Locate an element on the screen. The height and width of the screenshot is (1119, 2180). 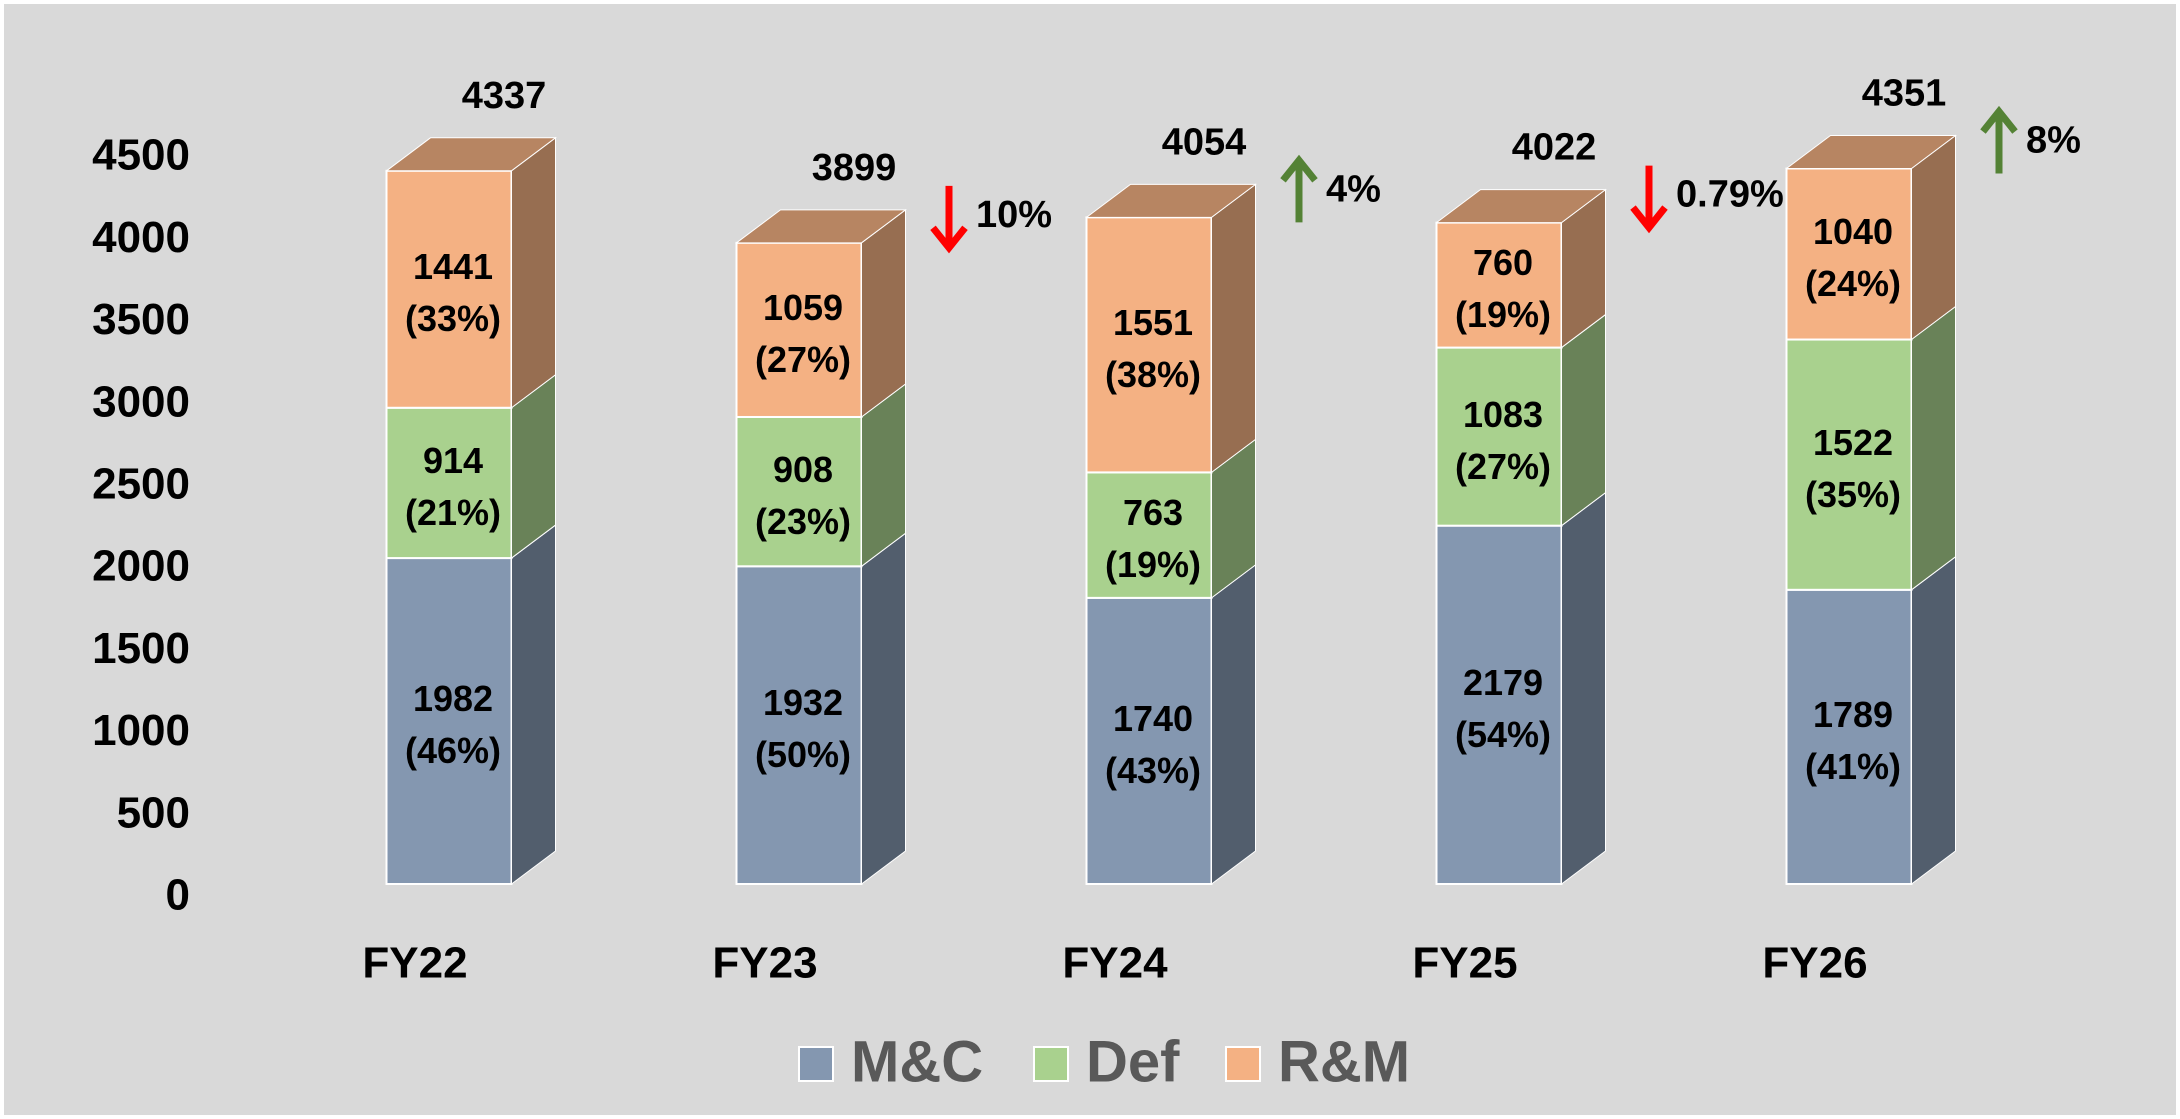
total-label: 4054 is located at coordinates (1204, 142).